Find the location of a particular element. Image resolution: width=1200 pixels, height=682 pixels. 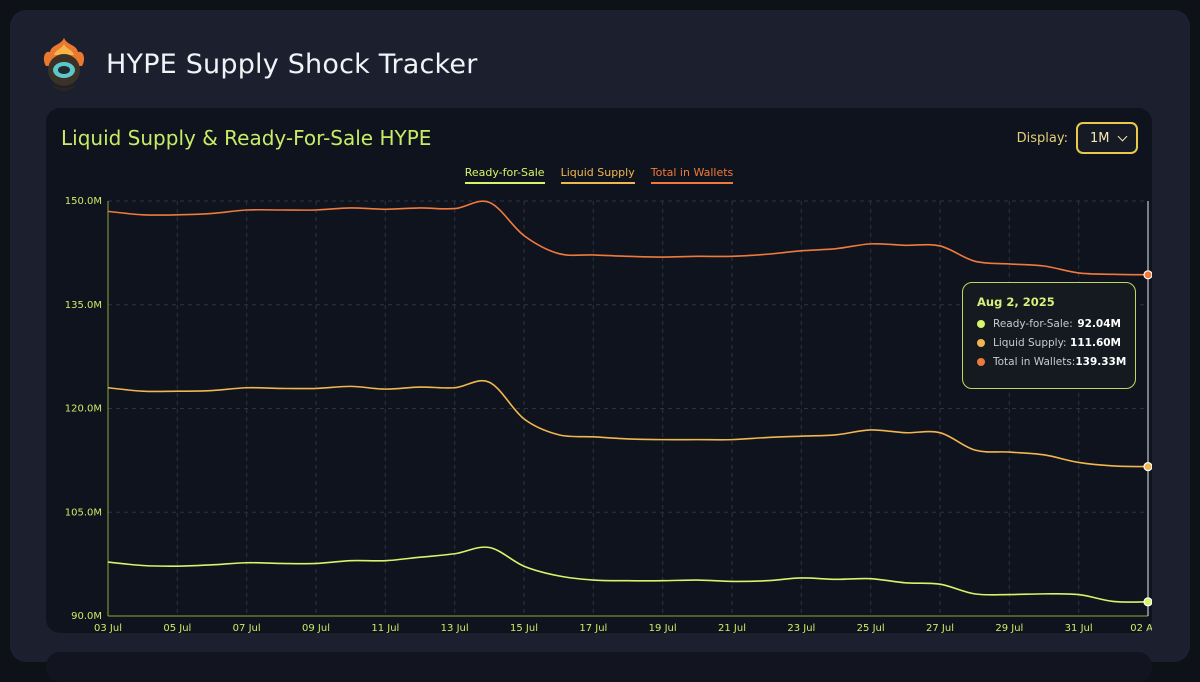

x-tick-label: 23 Jul is located at coordinates (801, 628).